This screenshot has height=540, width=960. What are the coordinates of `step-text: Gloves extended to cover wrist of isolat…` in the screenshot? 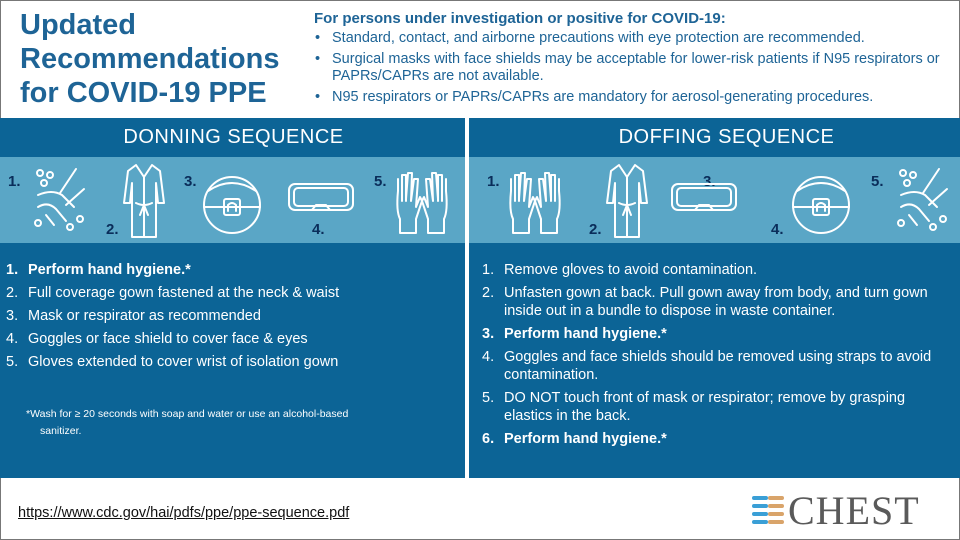 It's located at (183, 362).